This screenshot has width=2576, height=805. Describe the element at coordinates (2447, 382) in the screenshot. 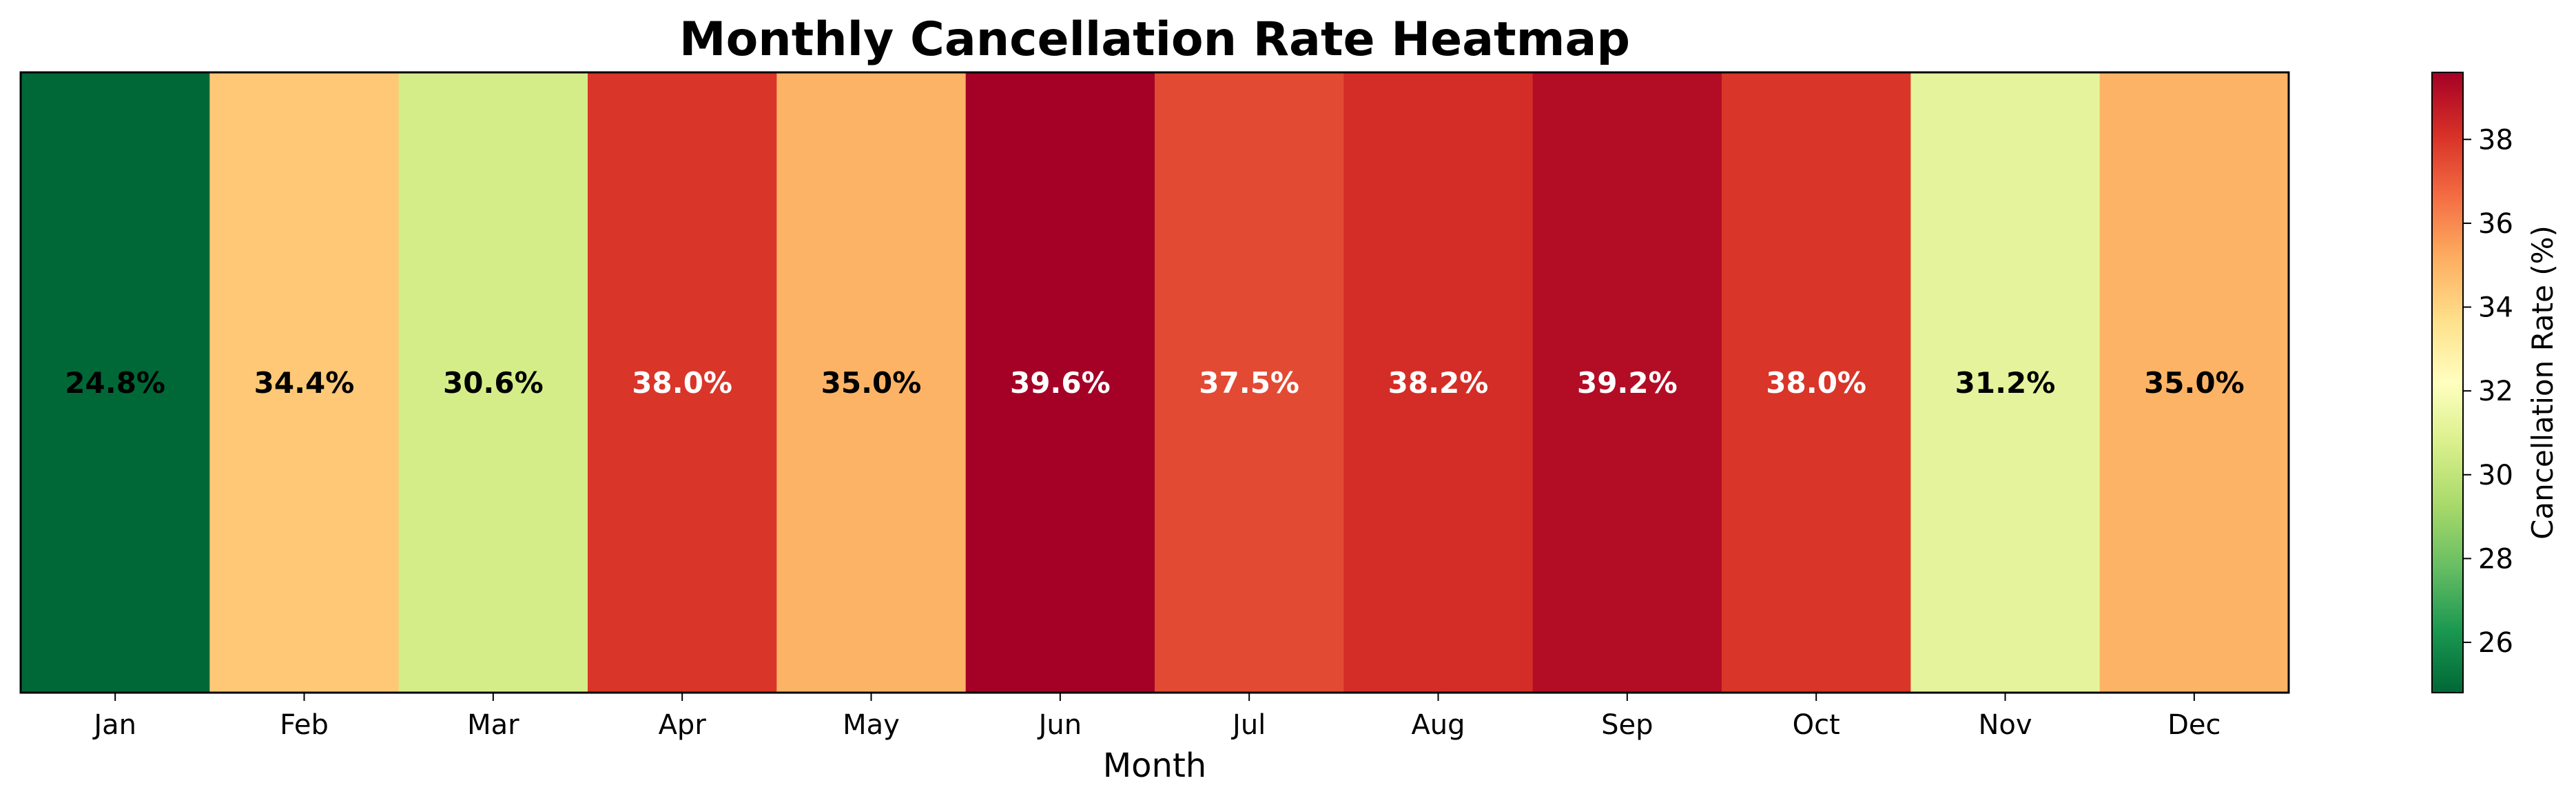

I see `colorbar` at that location.